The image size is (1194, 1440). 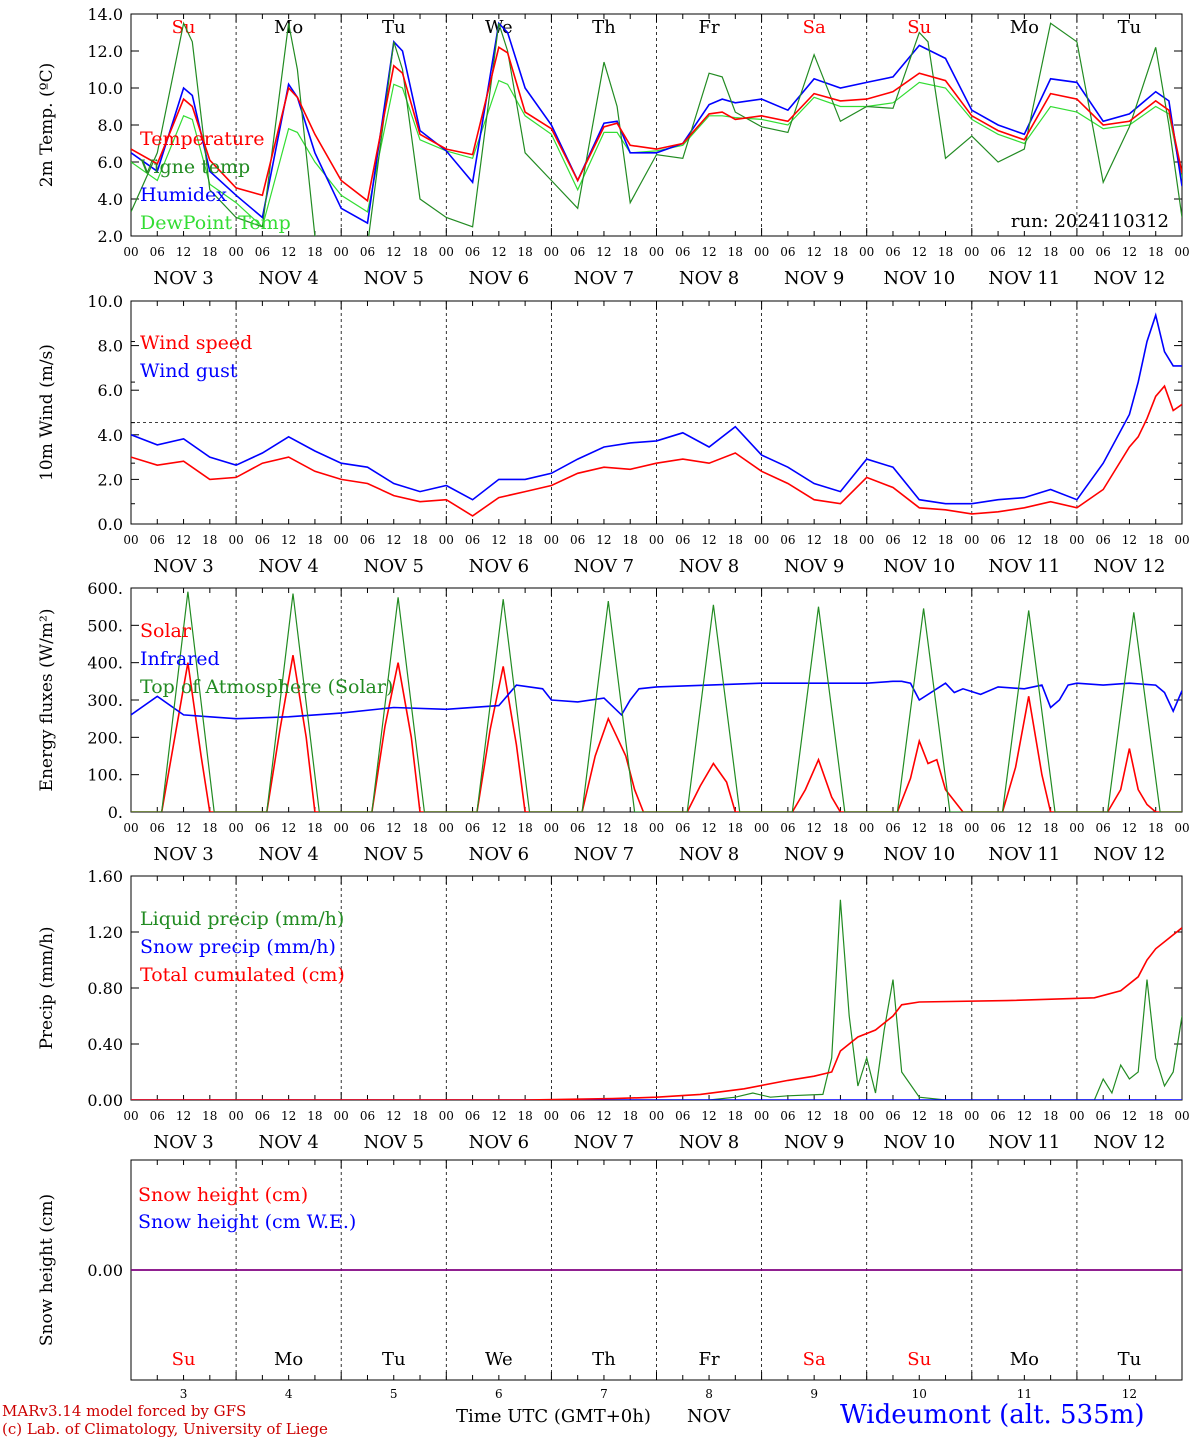 I want to click on series-line-liquid-precip-mm-h, so click(x=656, y=999).